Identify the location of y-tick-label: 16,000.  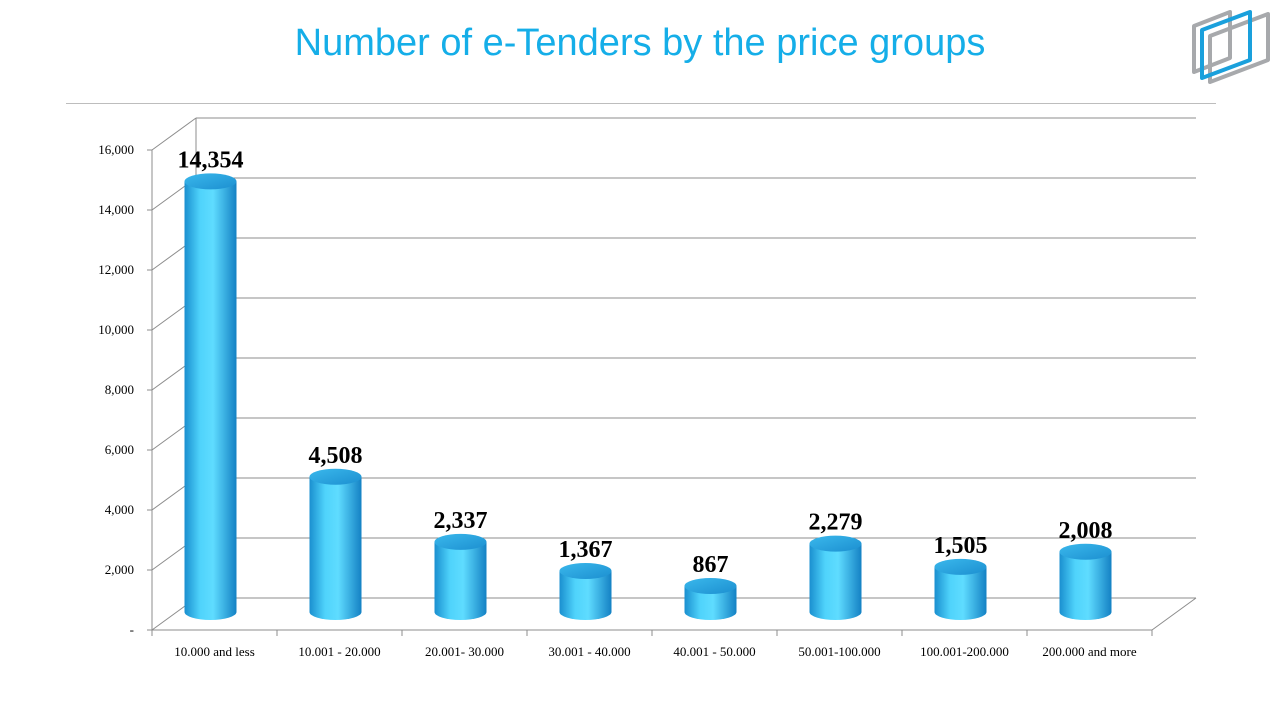
(116, 149).